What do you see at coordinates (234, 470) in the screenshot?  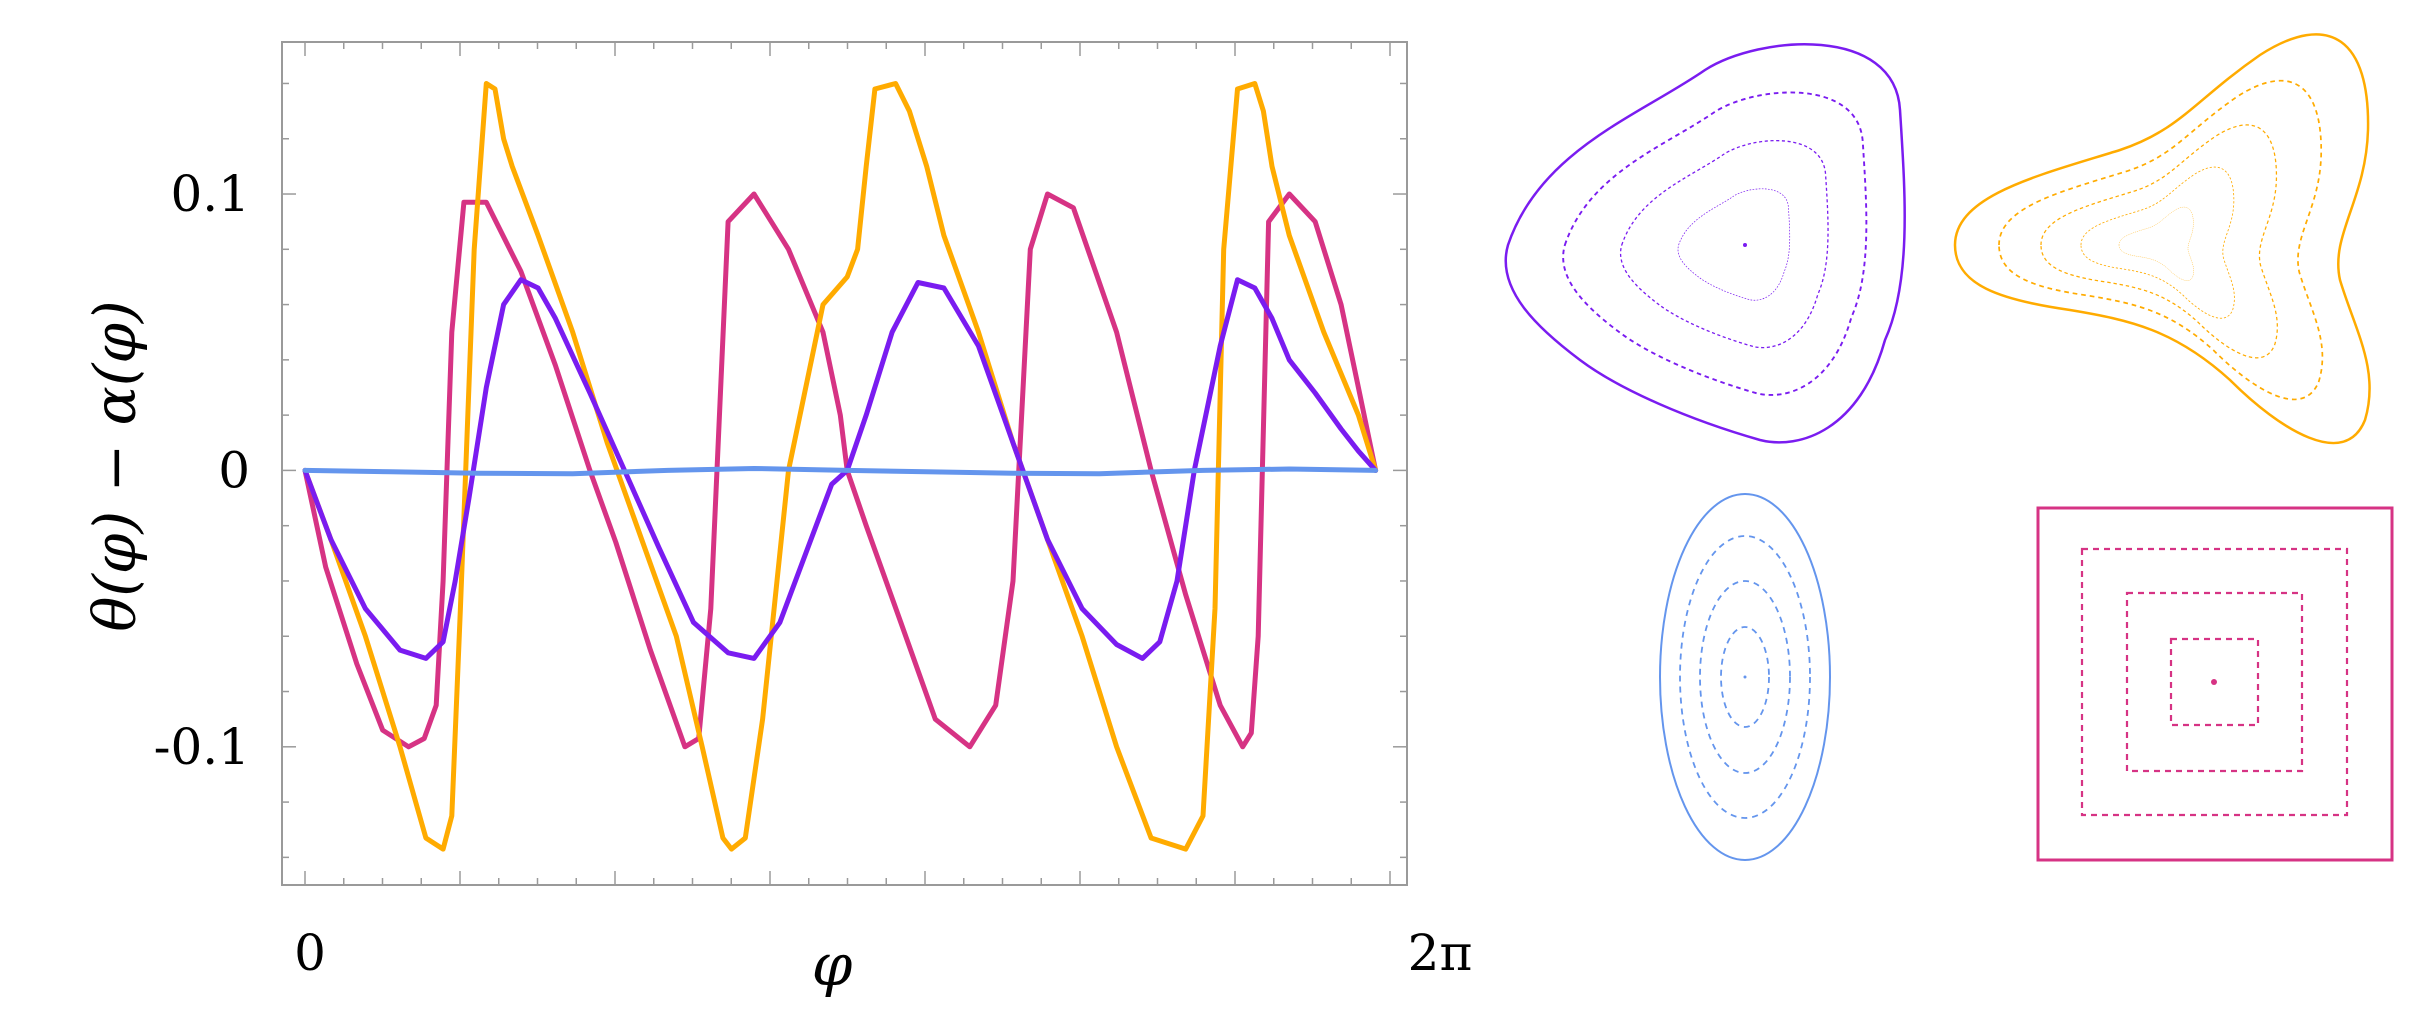 I see `y-tick-label: 0` at bounding box center [234, 470].